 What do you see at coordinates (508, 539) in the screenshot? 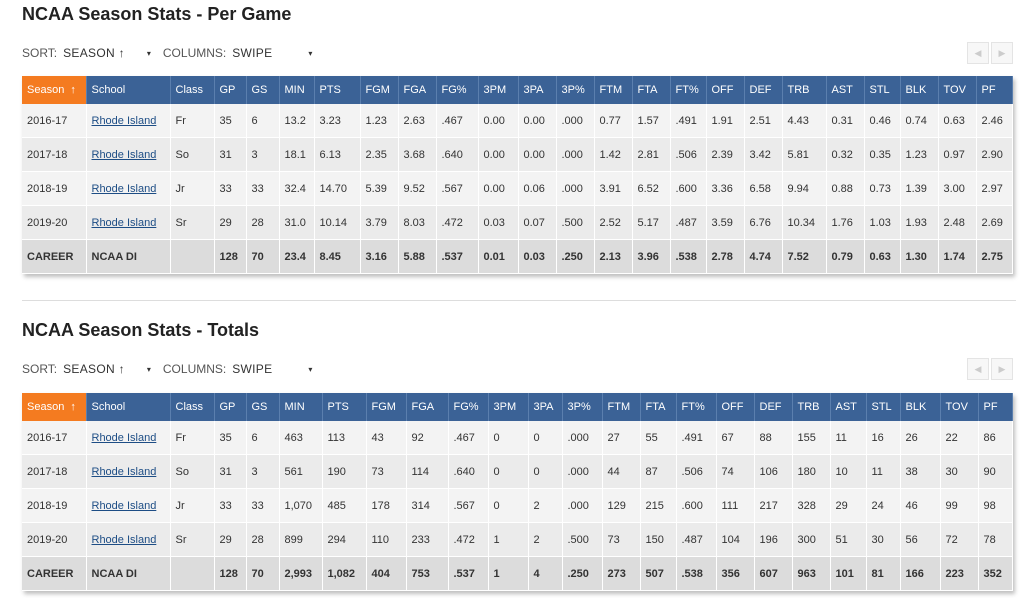
I see `cell: 1` at bounding box center [508, 539].